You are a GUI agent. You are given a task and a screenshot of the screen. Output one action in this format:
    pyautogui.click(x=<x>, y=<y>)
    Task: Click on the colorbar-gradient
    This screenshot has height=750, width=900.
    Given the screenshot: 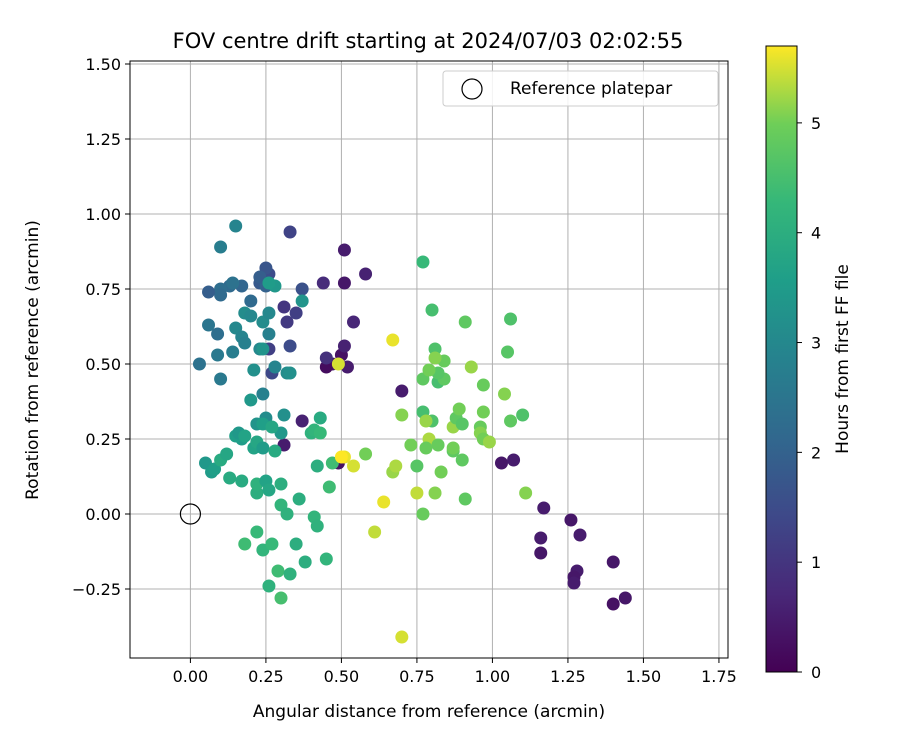 What is the action you would take?
    pyautogui.click(x=781, y=359)
    